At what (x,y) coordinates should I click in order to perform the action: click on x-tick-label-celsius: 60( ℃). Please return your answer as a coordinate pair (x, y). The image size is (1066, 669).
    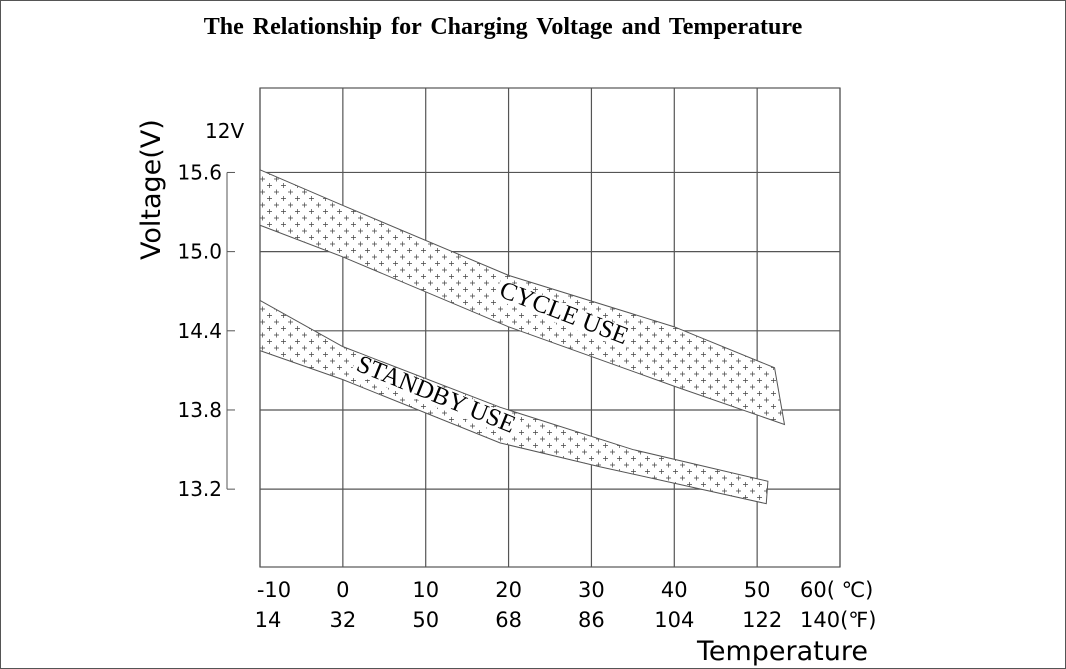
    Looking at the image, I should click on (836, 590).